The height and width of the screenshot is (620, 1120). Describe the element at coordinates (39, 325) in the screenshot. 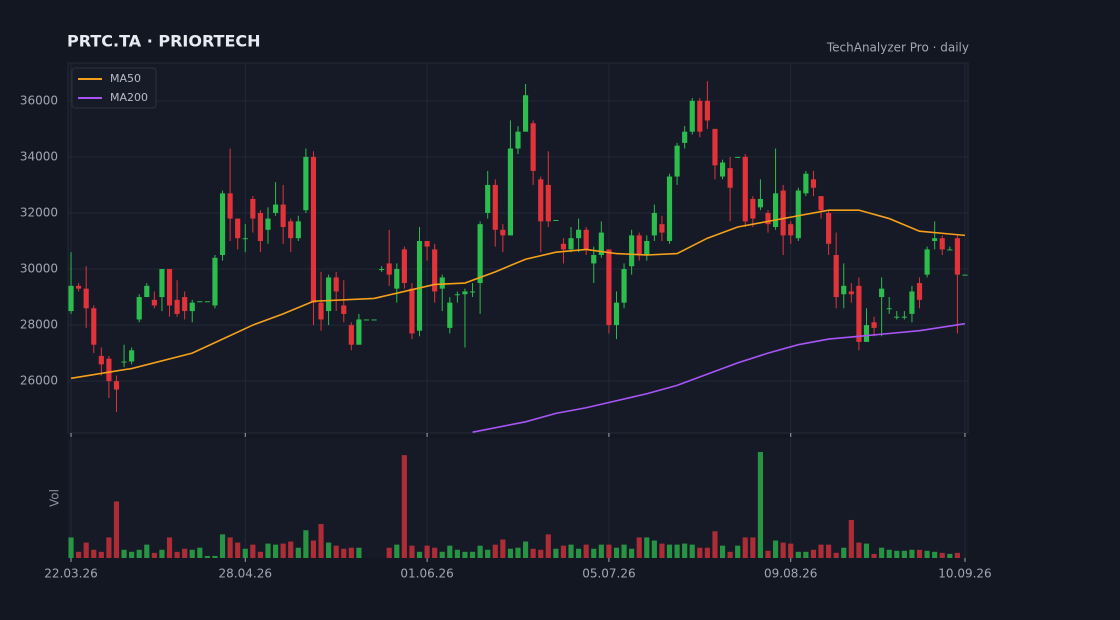

I see `y-tick-label: 28000` at that location.